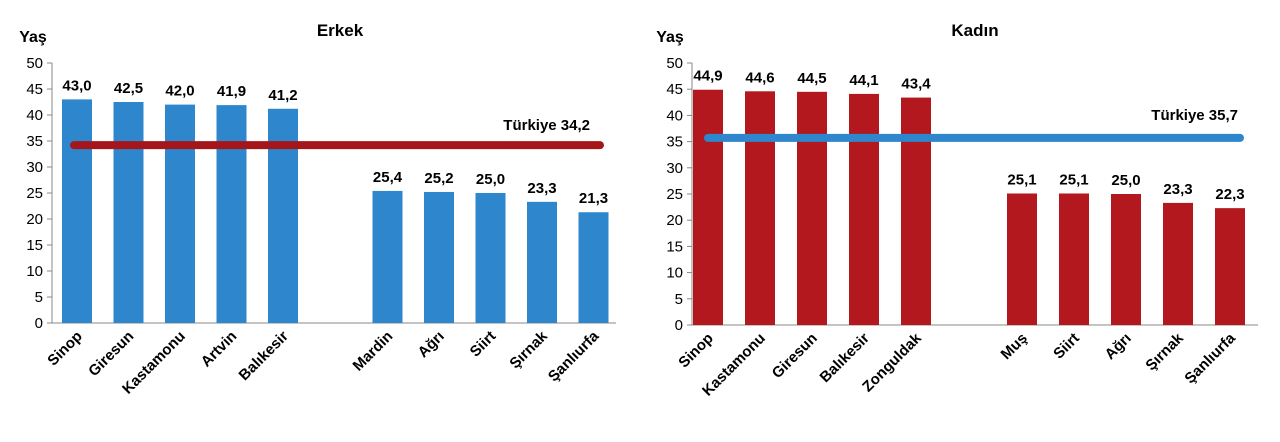  What do you see at coordinates (974, 30) in the screenshot?
I see `chart-title: Kadın` at bounding box center [974, 30].